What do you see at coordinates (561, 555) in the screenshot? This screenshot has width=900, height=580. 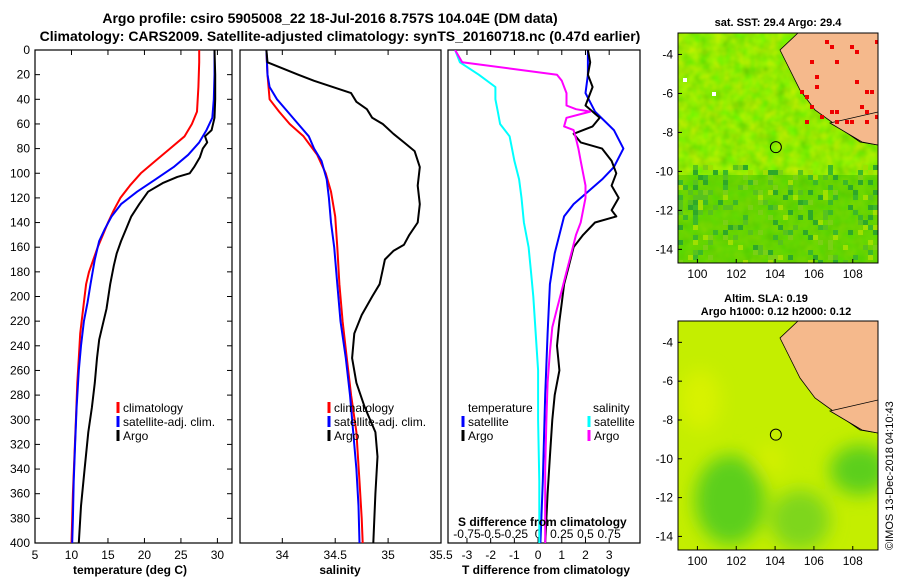 I see `x-tick-label: 1` at bounding box center [561, 555].